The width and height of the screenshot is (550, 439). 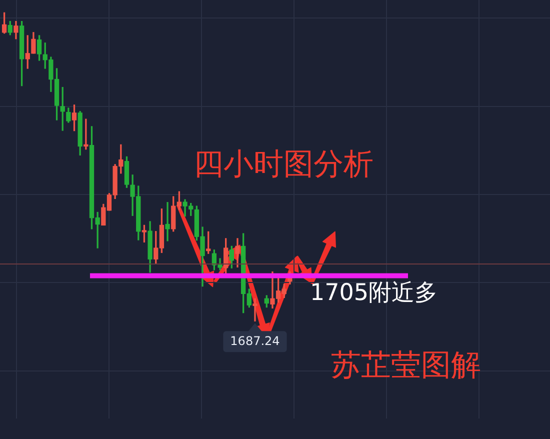 I want to click on text: 四小时图分析, so click(x=284, y=164).